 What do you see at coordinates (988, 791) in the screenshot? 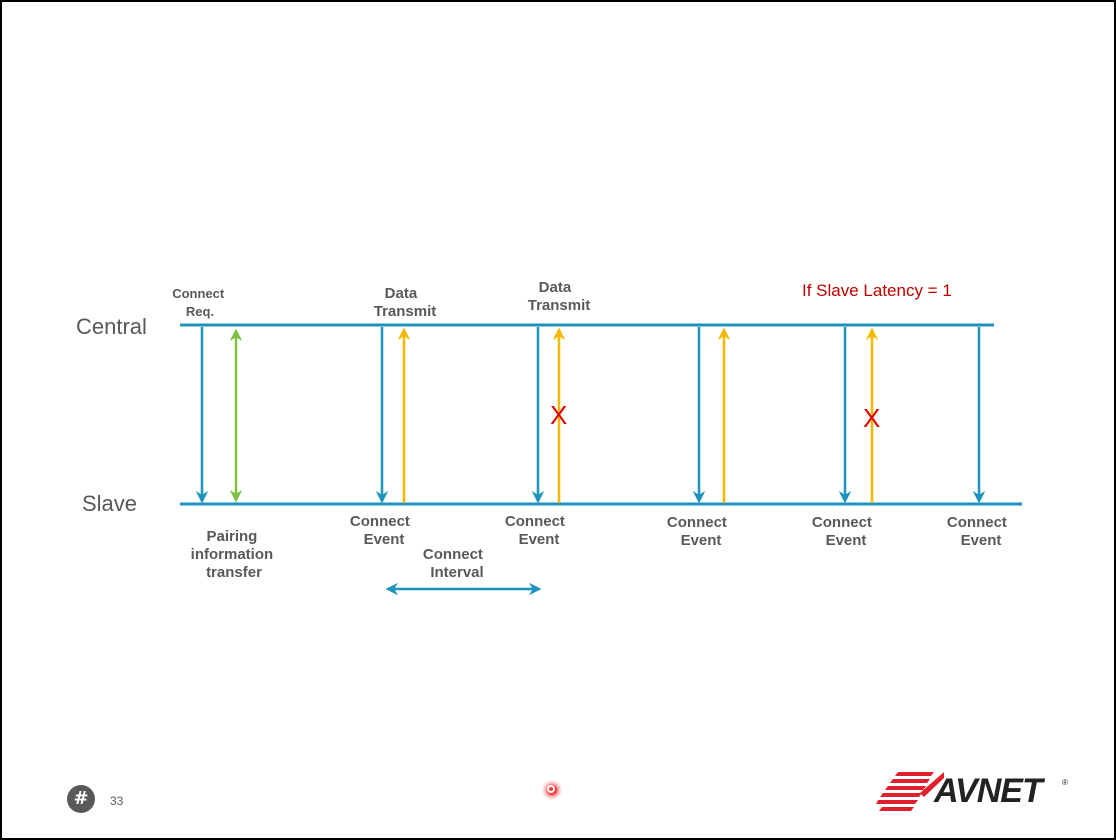
I see `avnet-logo-text: AVNET` at bounding box center [988, 791].